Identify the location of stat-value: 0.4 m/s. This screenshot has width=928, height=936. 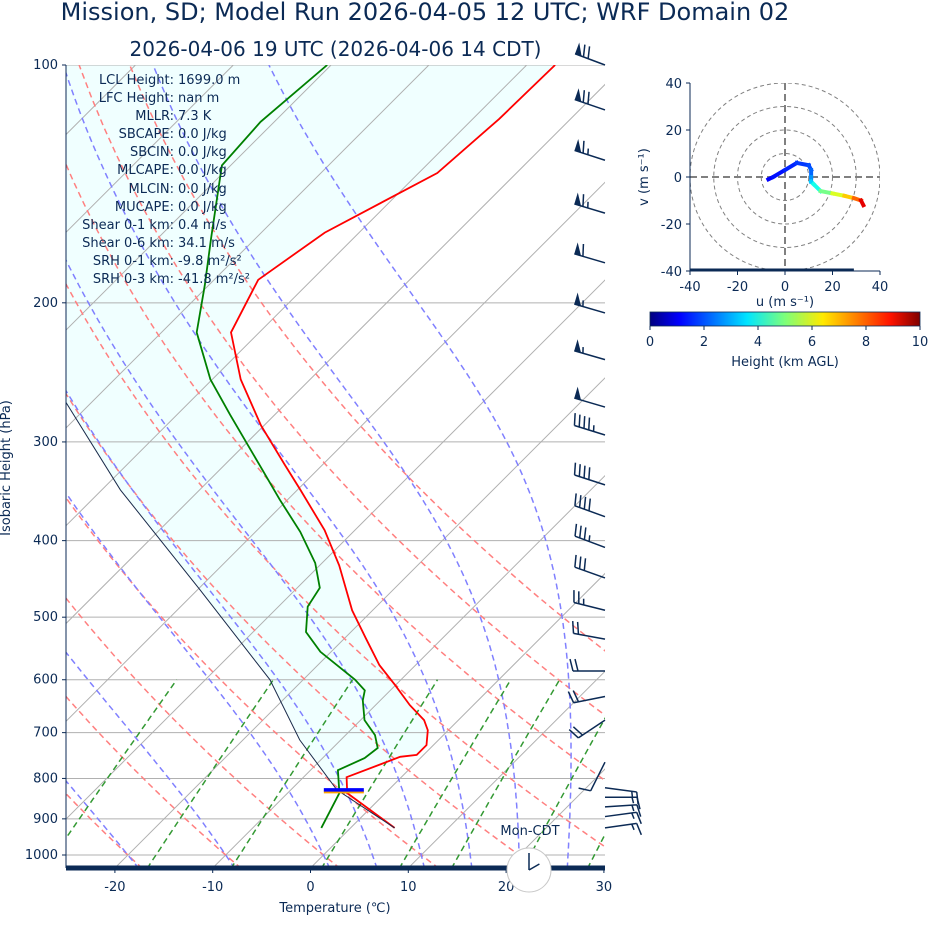
(202, 225).